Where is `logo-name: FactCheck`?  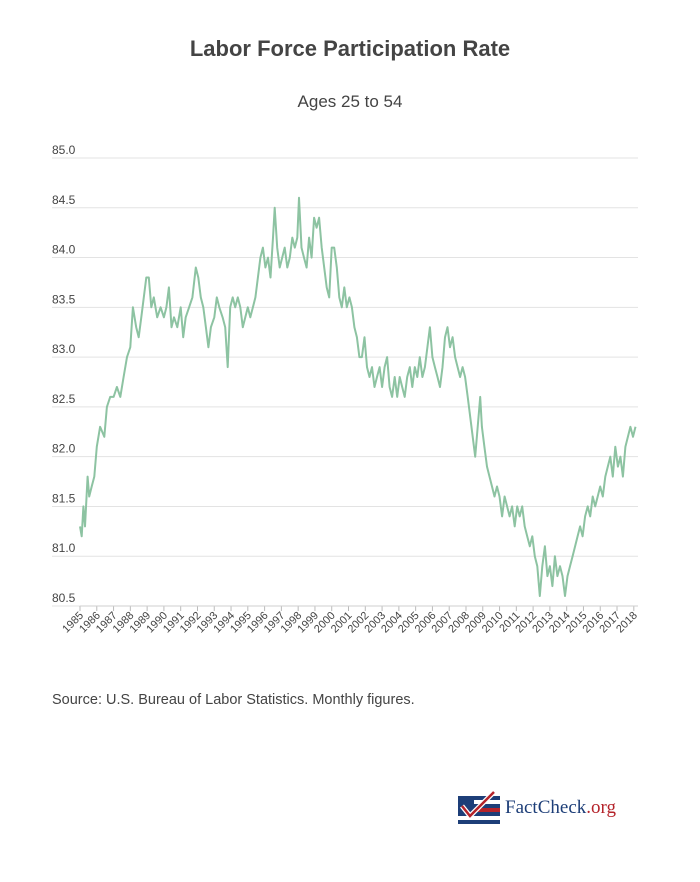 logo-name: FactCheck is located at coordinates (546, 807).